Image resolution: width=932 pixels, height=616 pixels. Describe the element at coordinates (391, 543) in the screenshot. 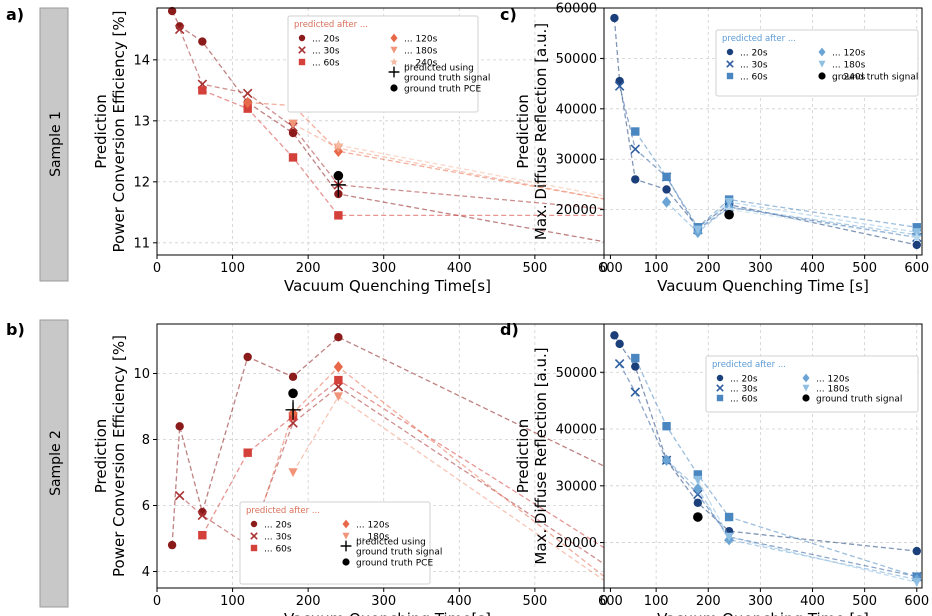

I see `legend-entry: predicted using` at that location.